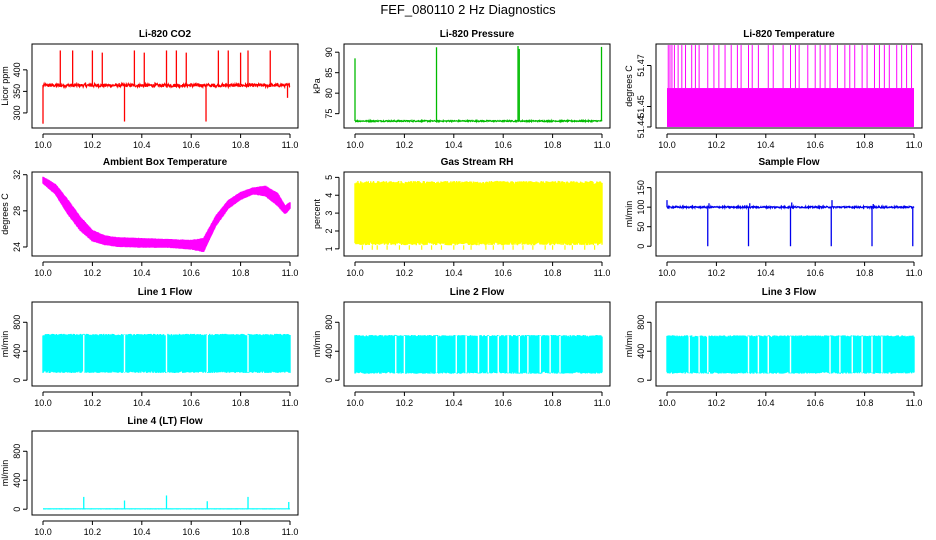 The width and height of the screenshot is (936, 540). I want to click on page-title: FEF_080110 2 Hz Diagnostics, so click(468, 9).